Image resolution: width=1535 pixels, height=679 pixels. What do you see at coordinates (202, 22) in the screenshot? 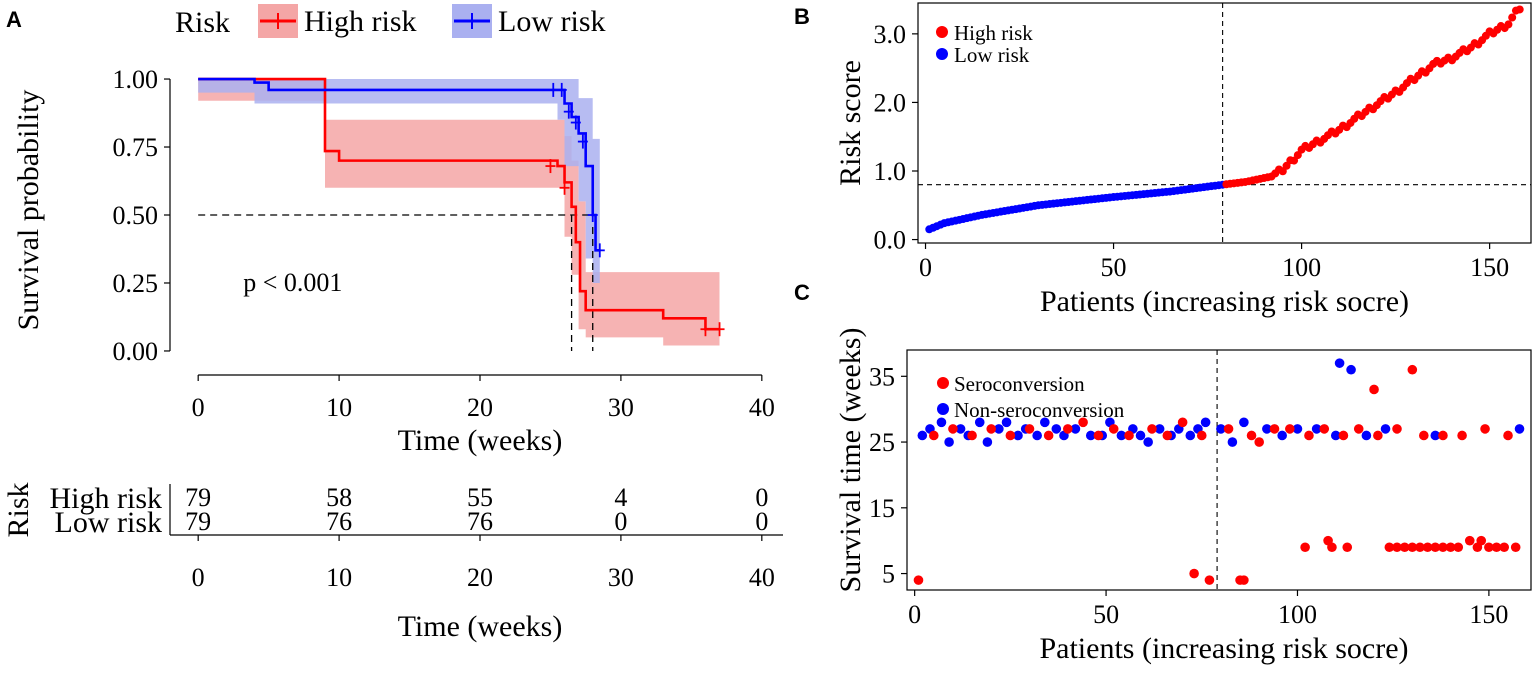
I see `legend-title: Risk` at bounding box center [202, 22].